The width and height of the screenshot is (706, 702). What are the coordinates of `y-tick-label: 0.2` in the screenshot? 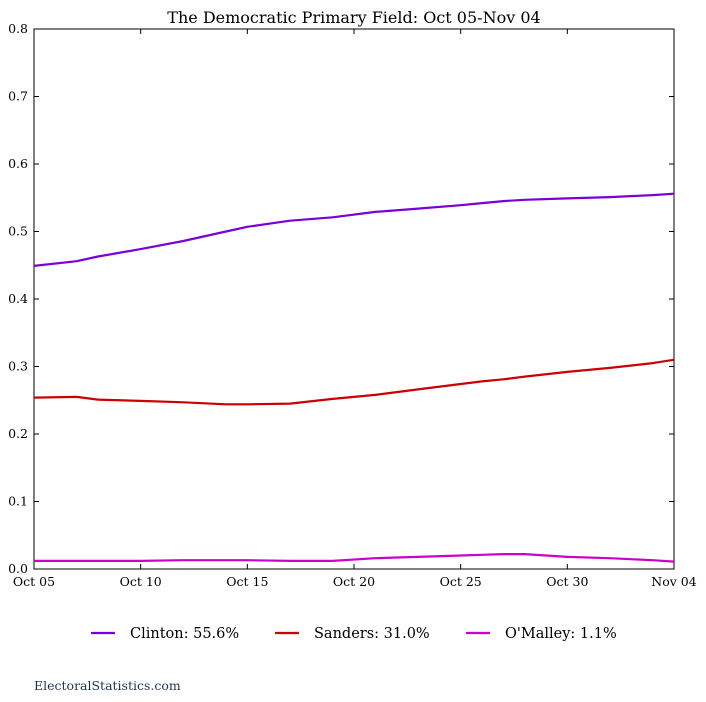 It's located at (18, 433).